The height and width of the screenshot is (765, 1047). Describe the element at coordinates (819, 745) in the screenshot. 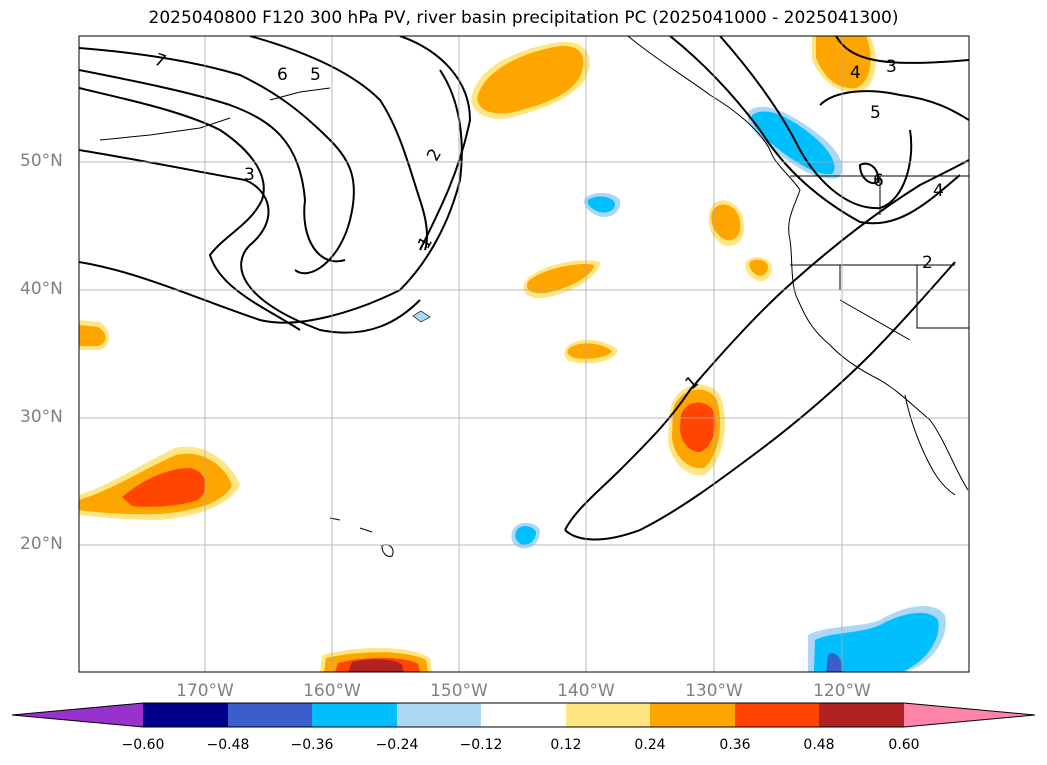

I see `colorbar-tick: 0.48` at that location.